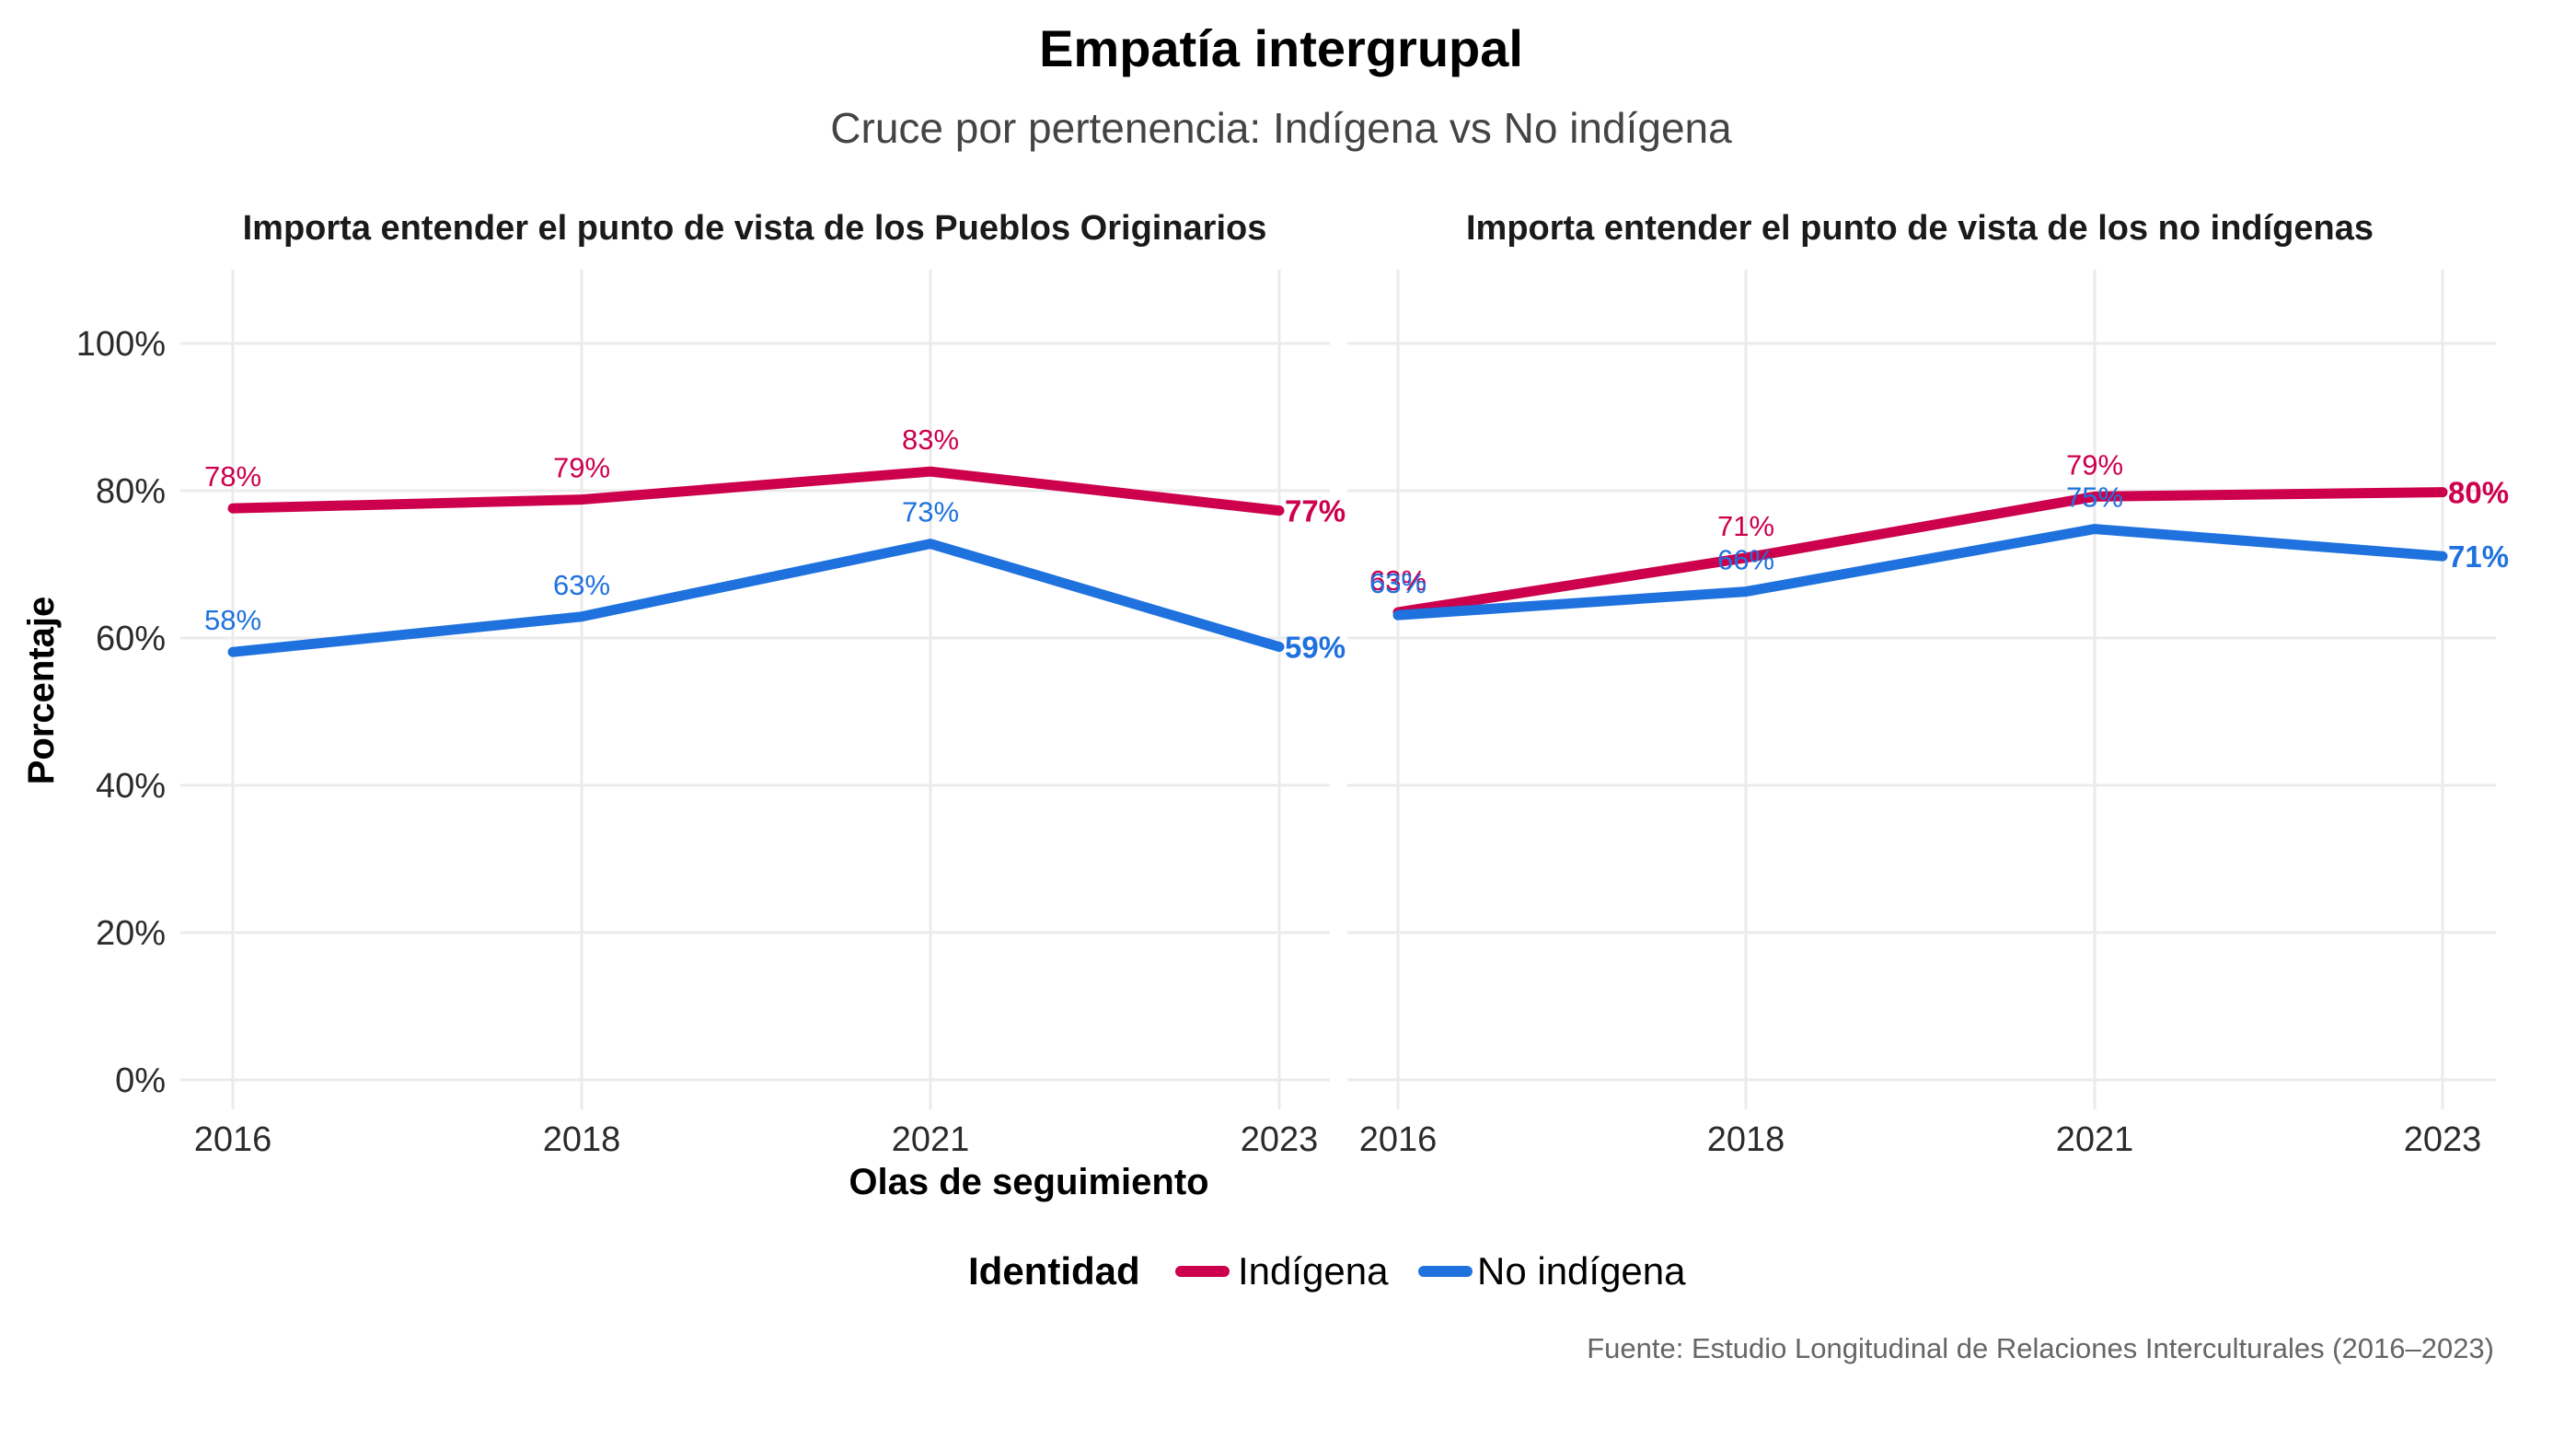 This screenshot has width=2576, height=1450. What do you see at coordinates (131, 786) in the screenshot?
I see `y-tick-label: 40%` at bounding box center [131, 786].